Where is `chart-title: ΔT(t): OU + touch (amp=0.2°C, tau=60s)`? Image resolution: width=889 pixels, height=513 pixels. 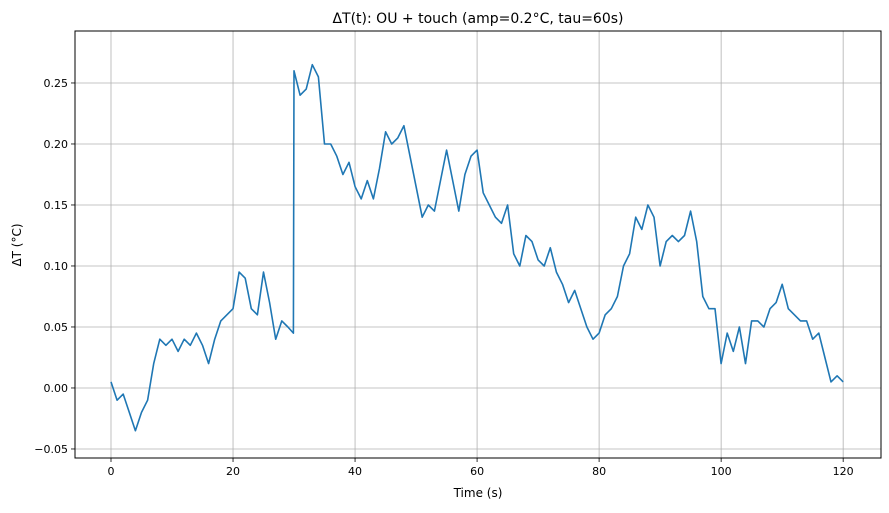
chart-title: ΔT(t): OU + touch (amp=0.2°C, tau=60s) is located at coordinates (477, 19).